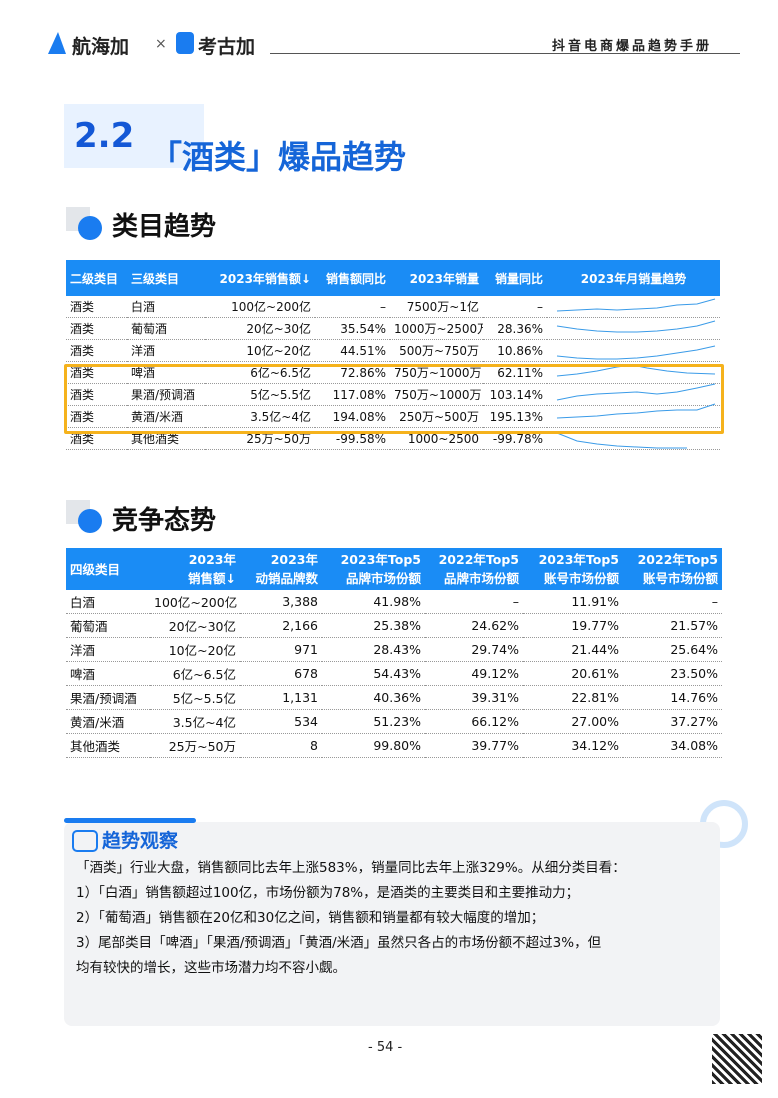 This screenshot has width=778, height=1098. I want to click on cell: 2,166, so click(281, 625).